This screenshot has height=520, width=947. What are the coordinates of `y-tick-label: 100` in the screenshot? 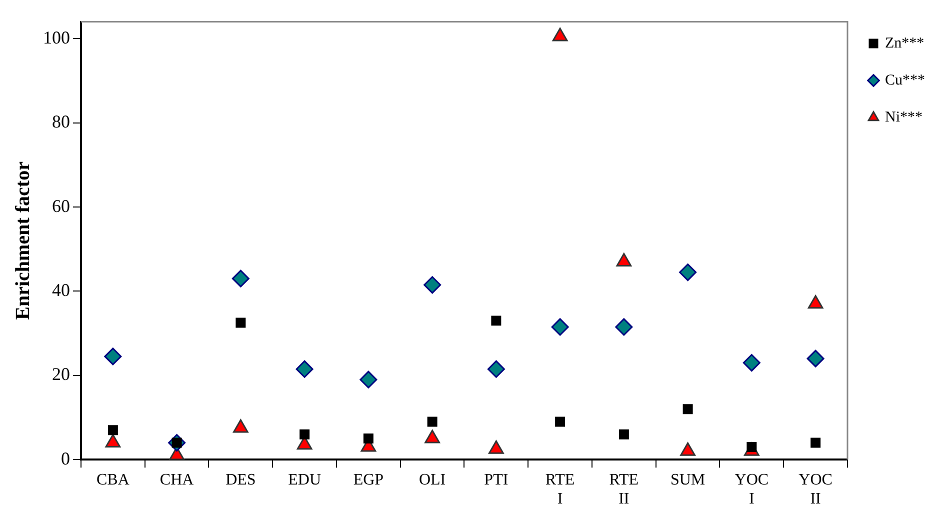 It's located at (56, 37).